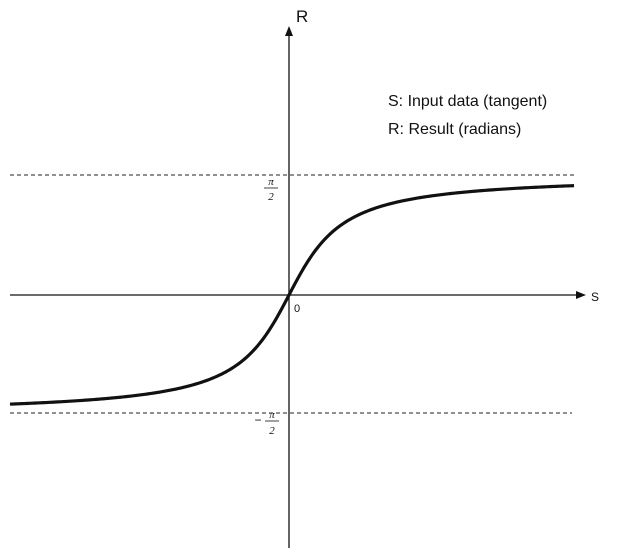 The image size is (620, 560). What do you see at coordinates (454, 129) in the screenshot?
I see `legend-entry: R: Result (radians)` at bounding box center [454, 129].